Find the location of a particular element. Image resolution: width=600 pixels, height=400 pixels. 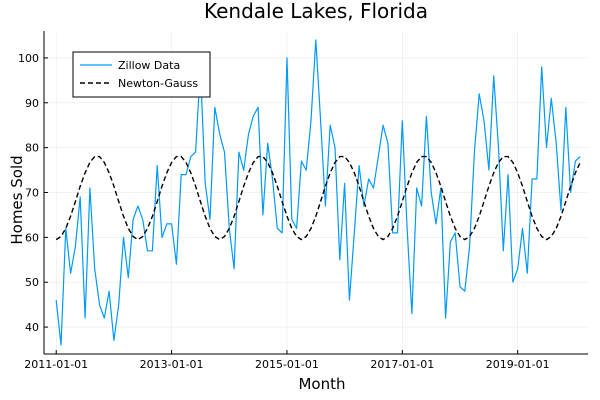

y-tick-label: 100 is located at coordinates (28, 58).